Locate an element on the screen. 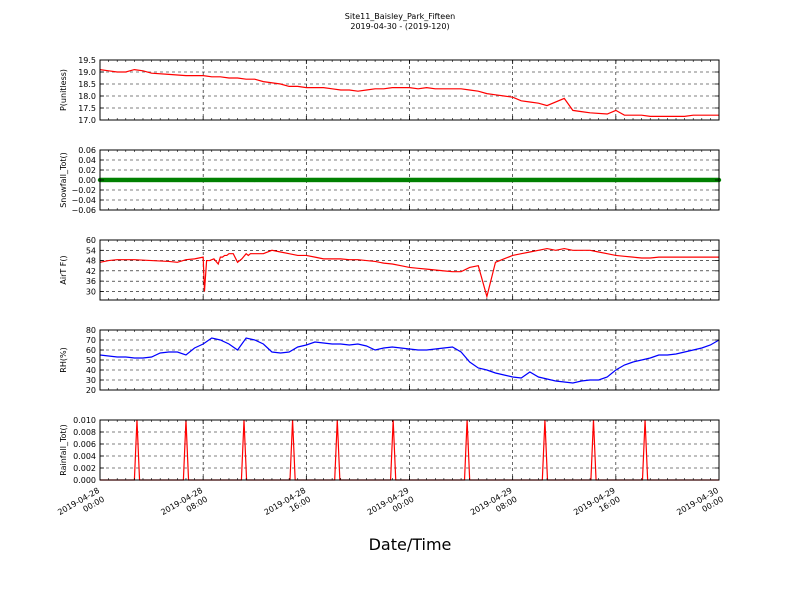  x-axis-label: Date/Time is located at coordinates (410, 544).